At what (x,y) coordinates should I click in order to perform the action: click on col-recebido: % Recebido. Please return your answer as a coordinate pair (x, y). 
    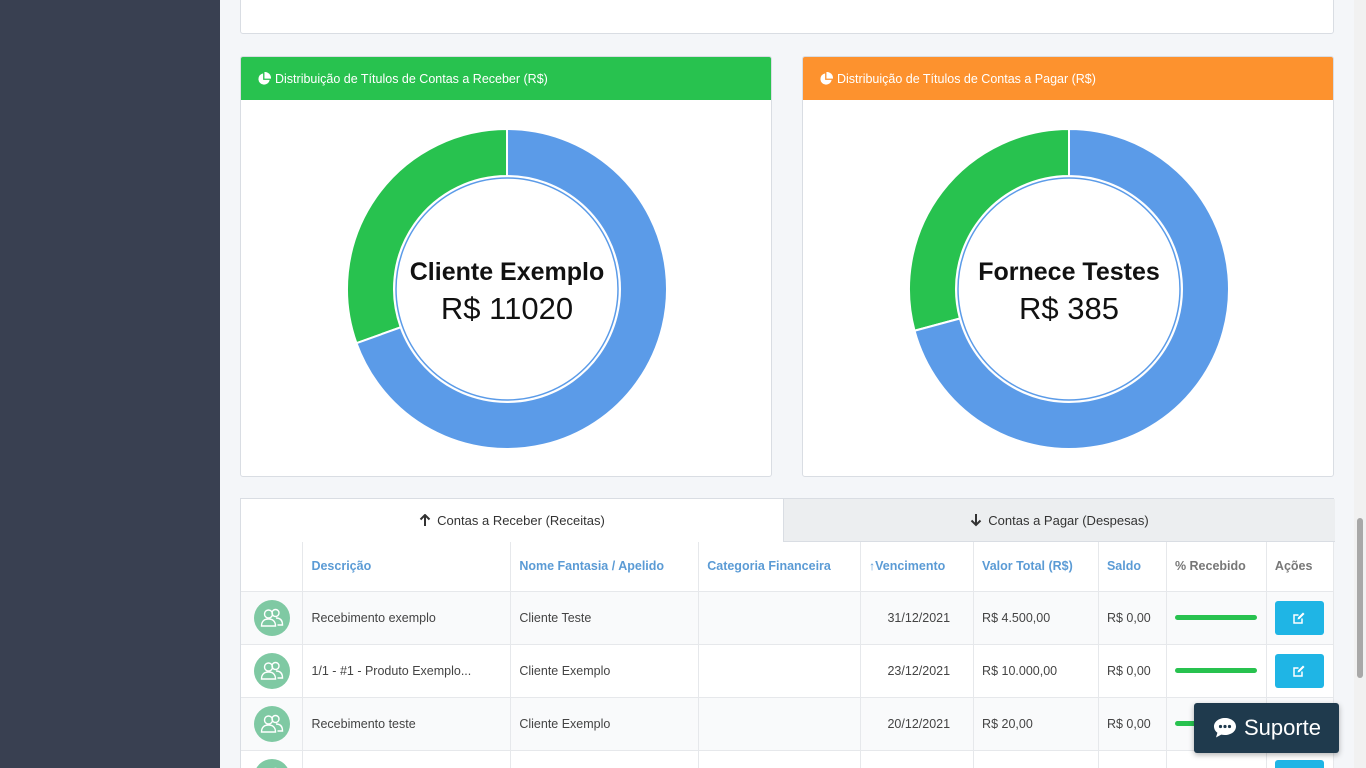
    Looking at the image, I should click on (1216, 567).